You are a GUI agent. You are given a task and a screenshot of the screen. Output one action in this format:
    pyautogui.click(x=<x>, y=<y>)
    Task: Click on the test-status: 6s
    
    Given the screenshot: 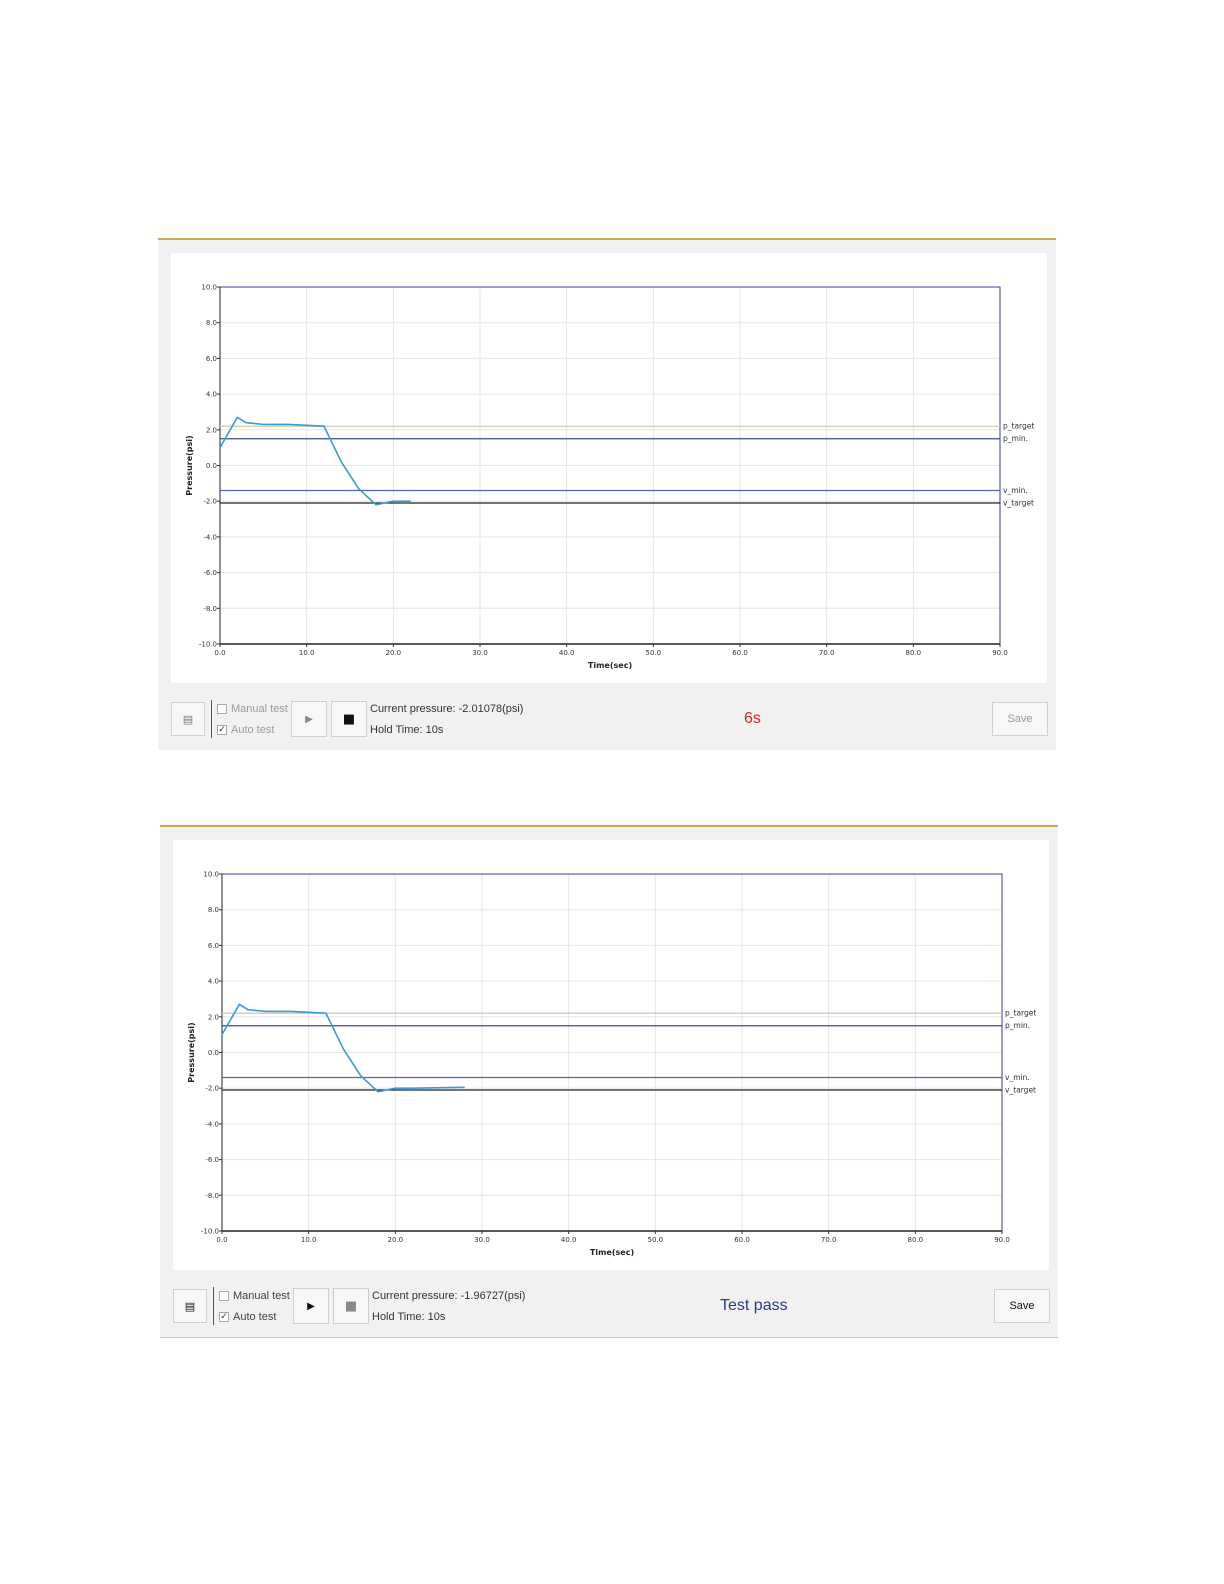 What is the action you would take?
    pyautogui.click(x=752, y=718)
    